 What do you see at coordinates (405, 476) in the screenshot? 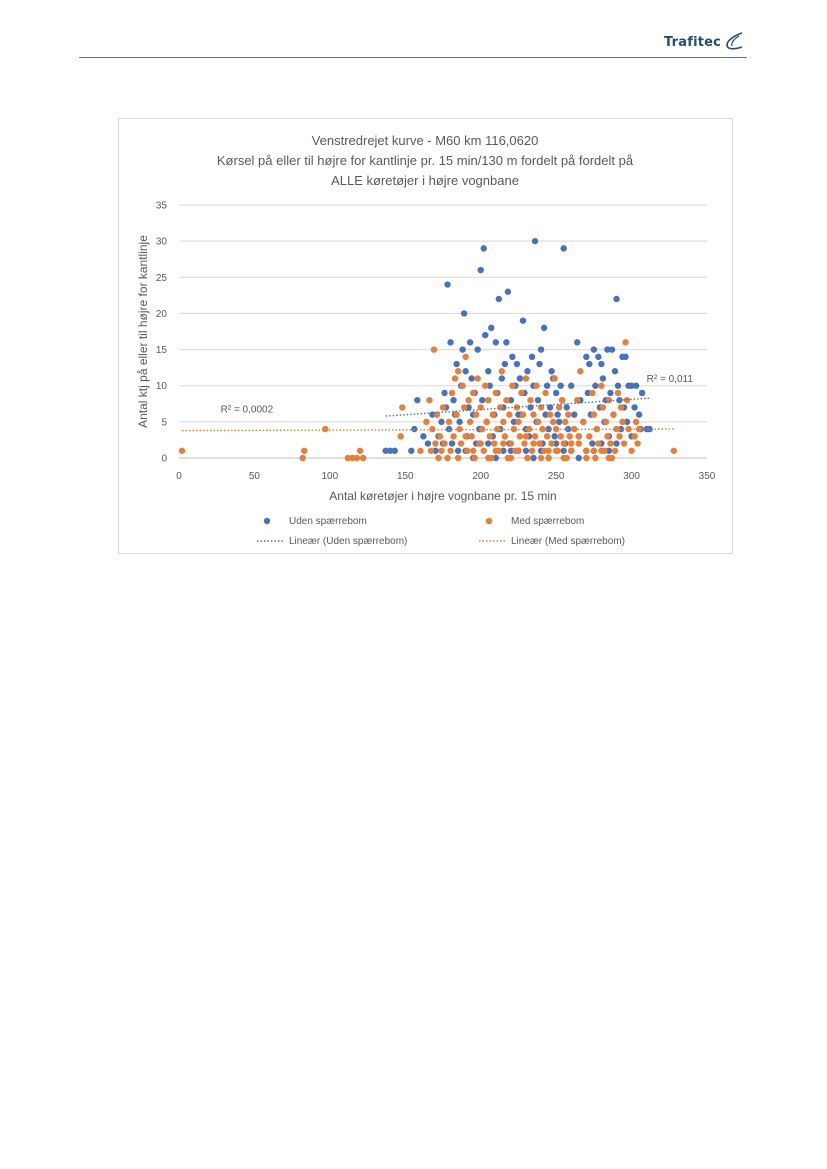
I see `x-tick-label: 150` at bounding box center [405, 476].